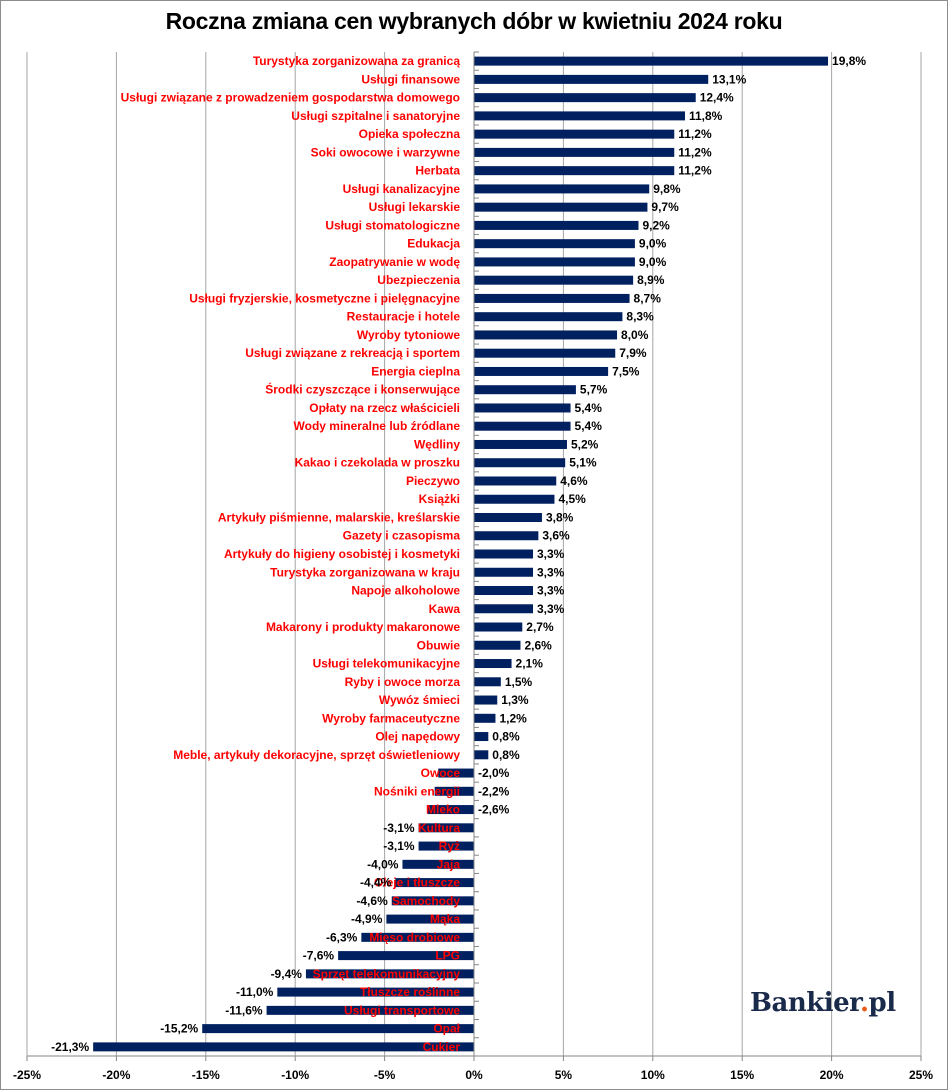  I want to click on value-label: -11,6%, so click(244, 1010).